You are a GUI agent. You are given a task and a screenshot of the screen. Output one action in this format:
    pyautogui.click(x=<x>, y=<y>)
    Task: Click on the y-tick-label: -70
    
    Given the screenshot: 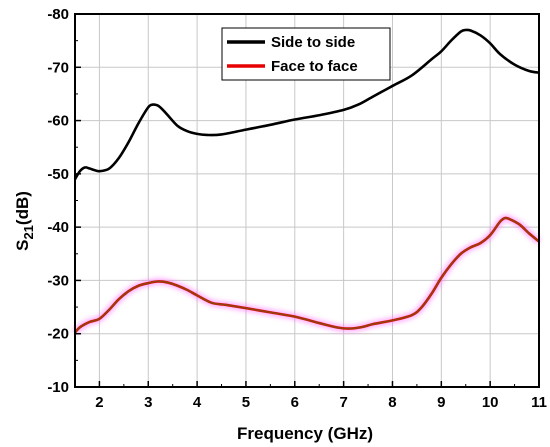 What is the action you would take?
    pyautogui.click(x=58, y=67)
    